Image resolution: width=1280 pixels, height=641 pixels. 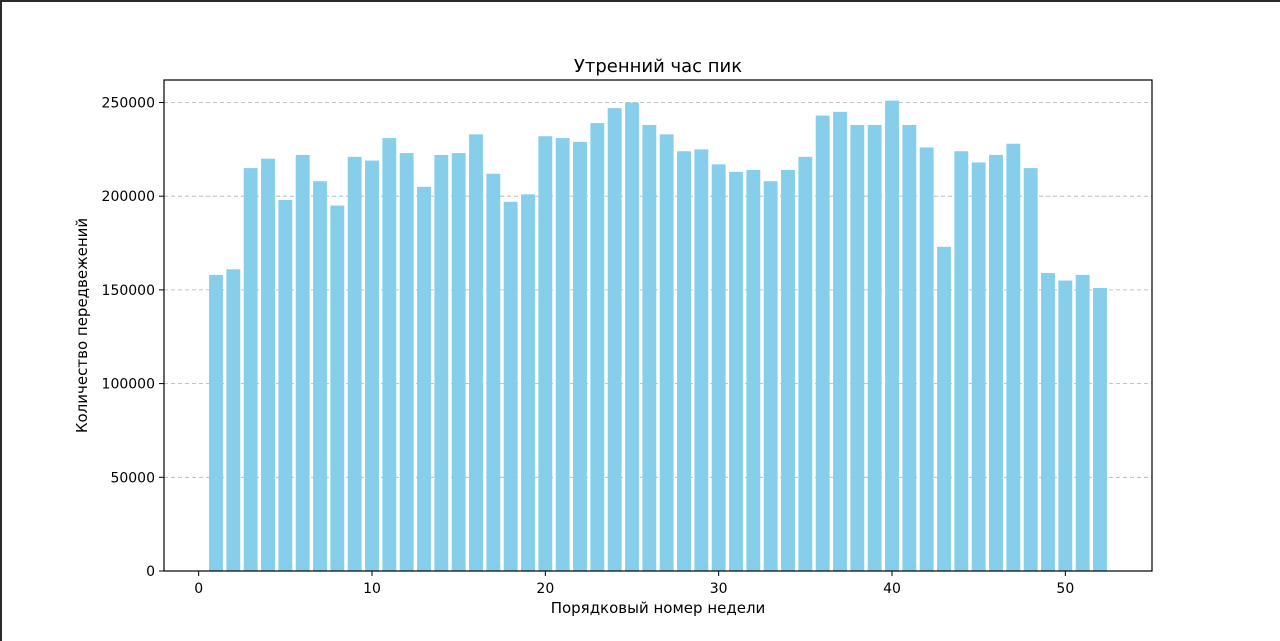 I want to click on x-tick-label: 30, so click(x=719, y=589).